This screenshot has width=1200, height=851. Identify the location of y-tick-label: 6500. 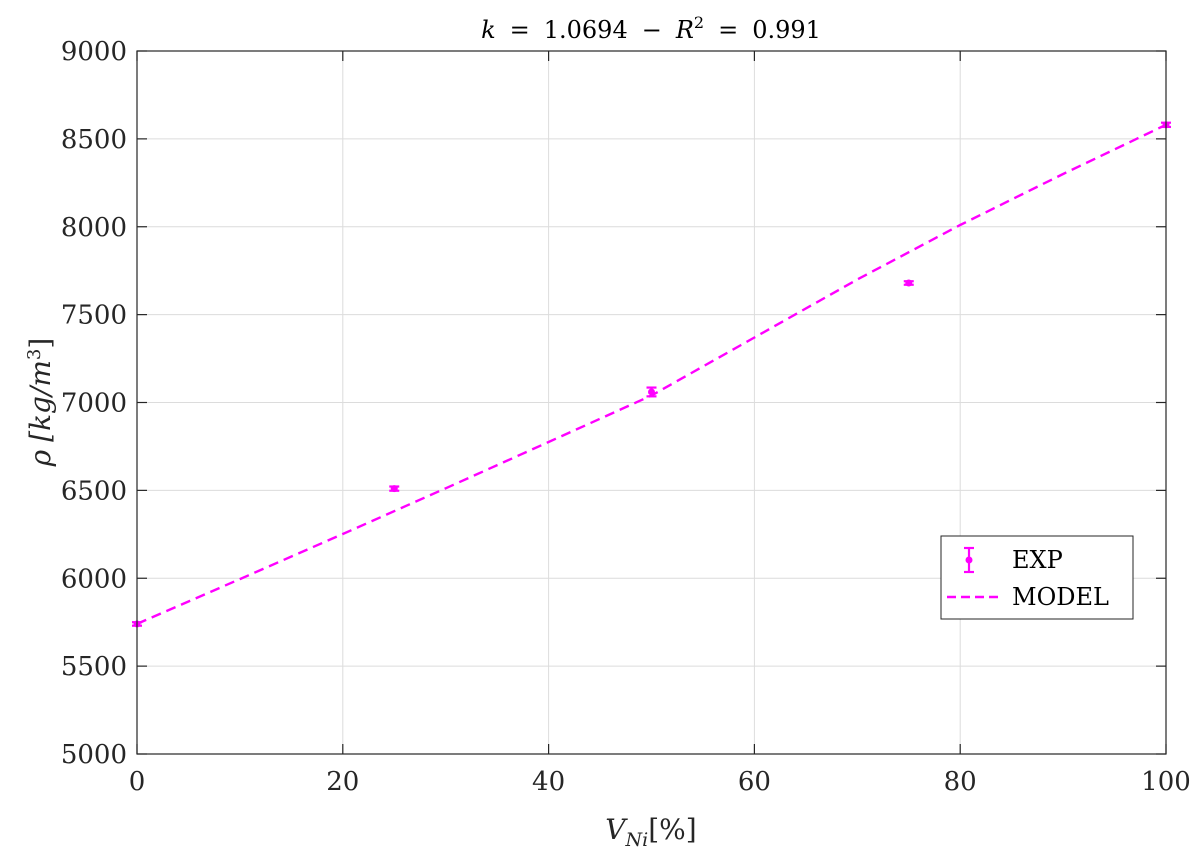
(94, 491).